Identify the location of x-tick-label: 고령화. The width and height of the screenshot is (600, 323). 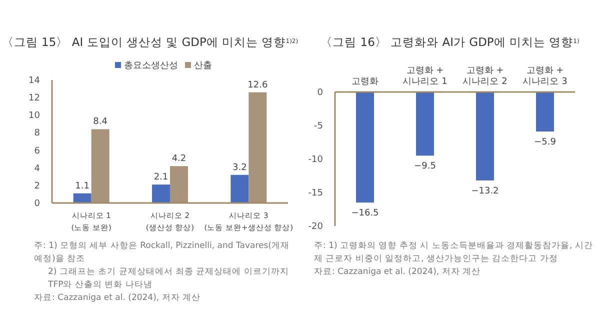
(365, 82).